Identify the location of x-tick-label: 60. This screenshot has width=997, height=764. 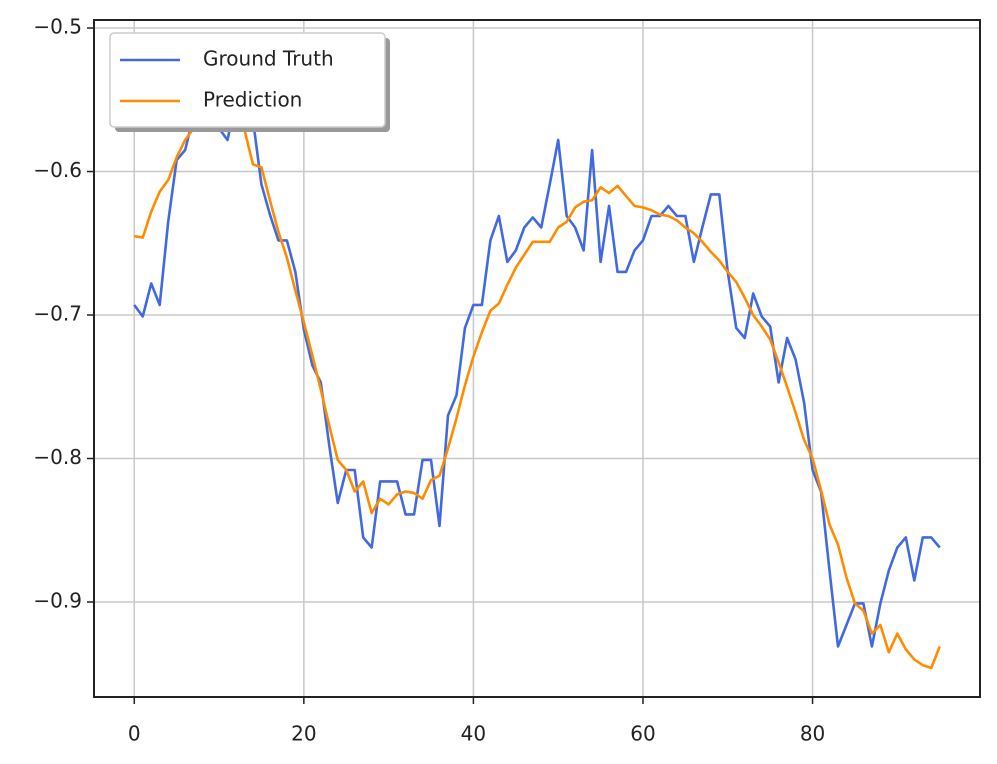
(642, 734).